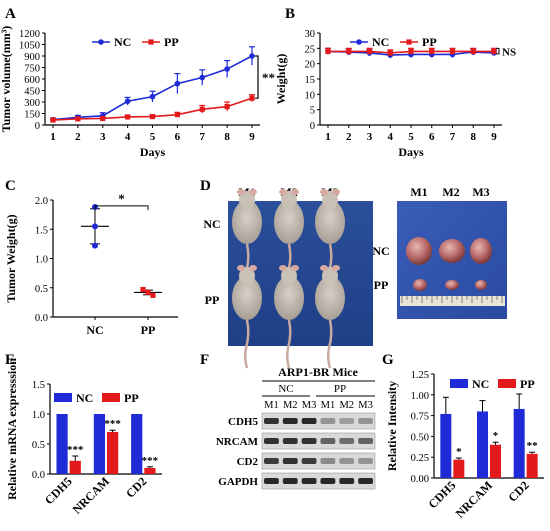 The height and width of the screenshot is (531, 550). I want to click on y-tick-label: 900, so click(32, 57).